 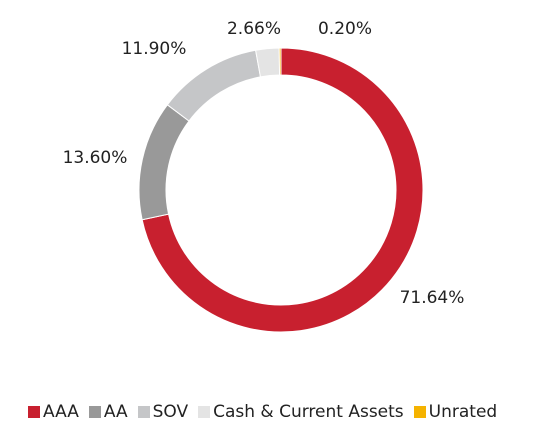 I want to click on slice-unrated, so click(x=280, y=61).